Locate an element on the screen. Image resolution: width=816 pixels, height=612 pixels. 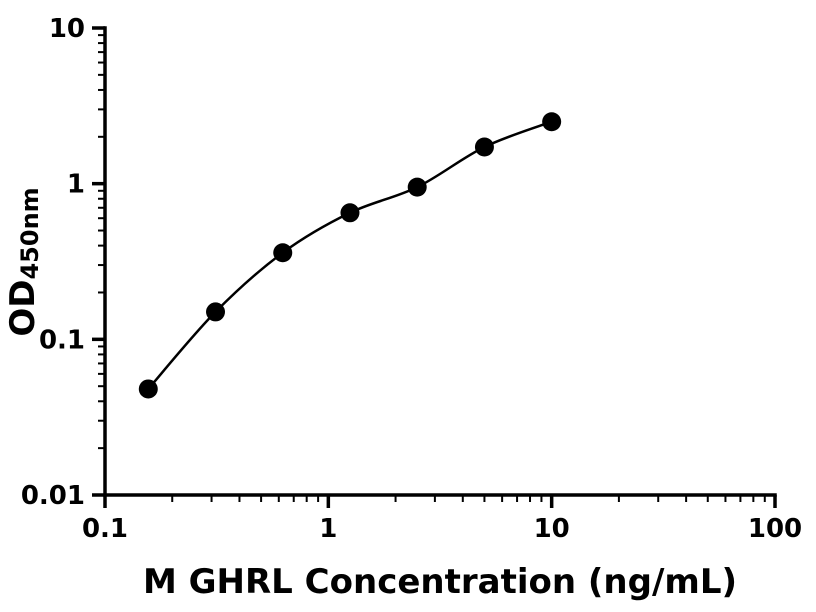
x-axis-title: M GHRL Concentration (ng/mL) is located at coordinates (440, 582).